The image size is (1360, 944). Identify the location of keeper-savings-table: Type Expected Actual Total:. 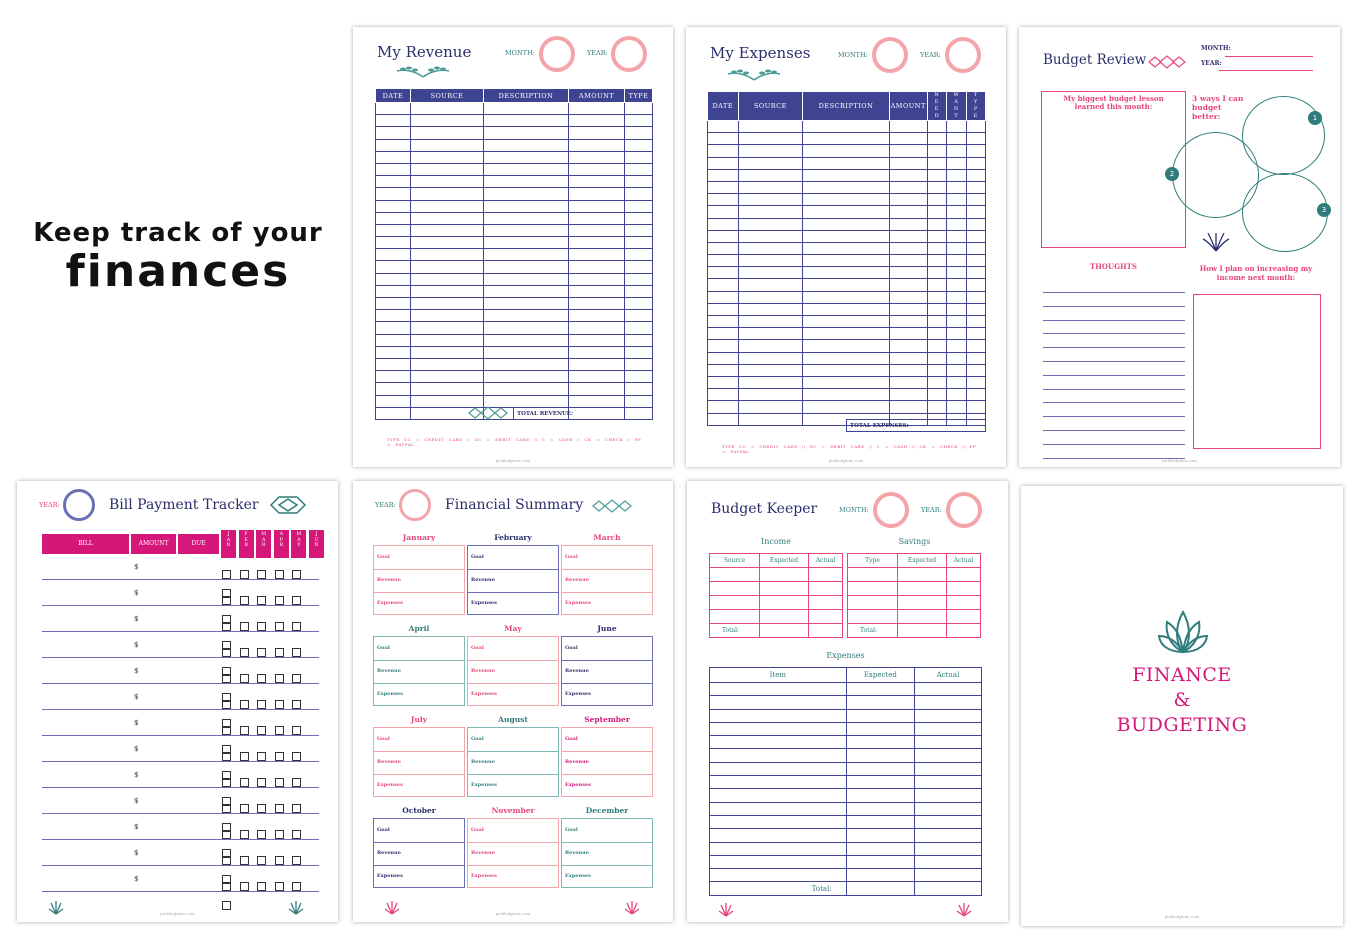
(914, 595).